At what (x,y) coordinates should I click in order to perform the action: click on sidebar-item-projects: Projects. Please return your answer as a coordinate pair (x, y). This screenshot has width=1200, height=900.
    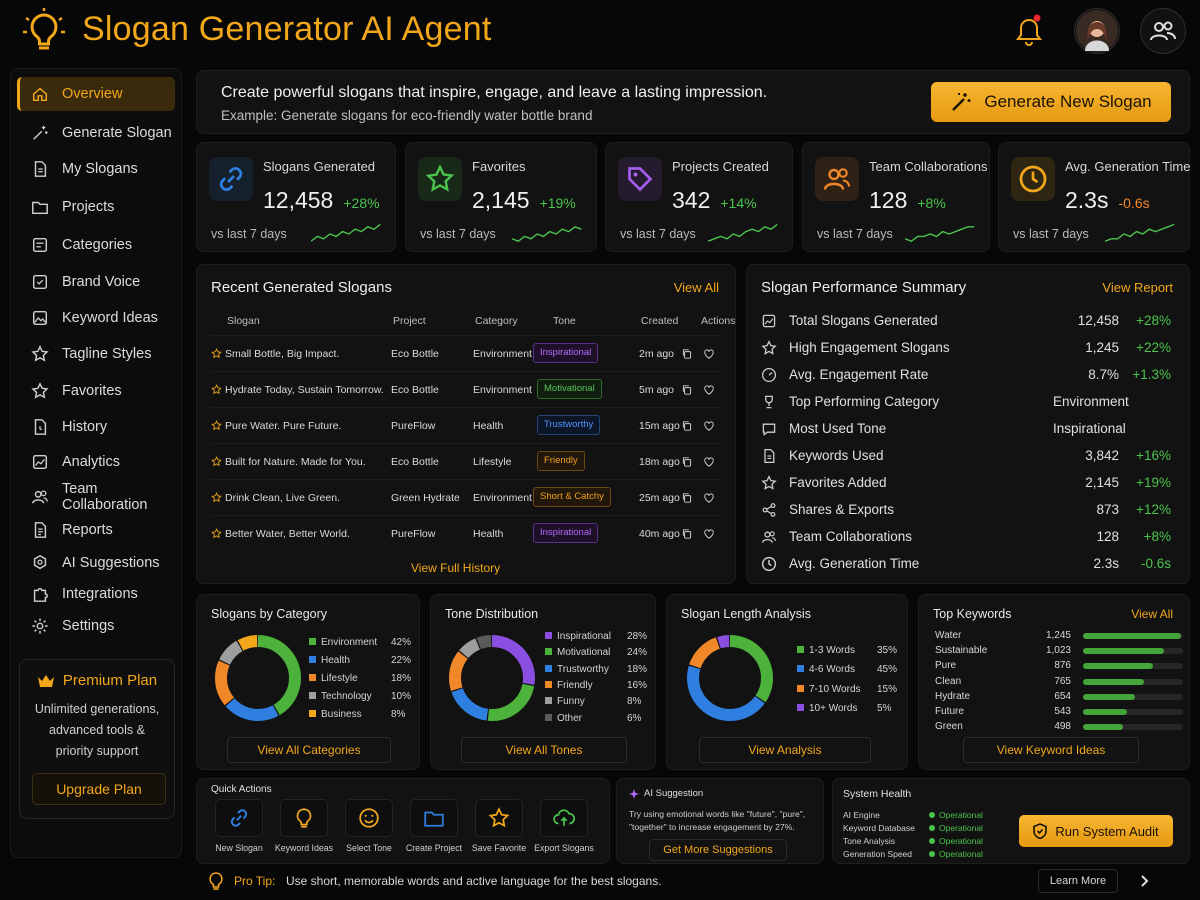
    Looking at the image, I should click on (96, 207).